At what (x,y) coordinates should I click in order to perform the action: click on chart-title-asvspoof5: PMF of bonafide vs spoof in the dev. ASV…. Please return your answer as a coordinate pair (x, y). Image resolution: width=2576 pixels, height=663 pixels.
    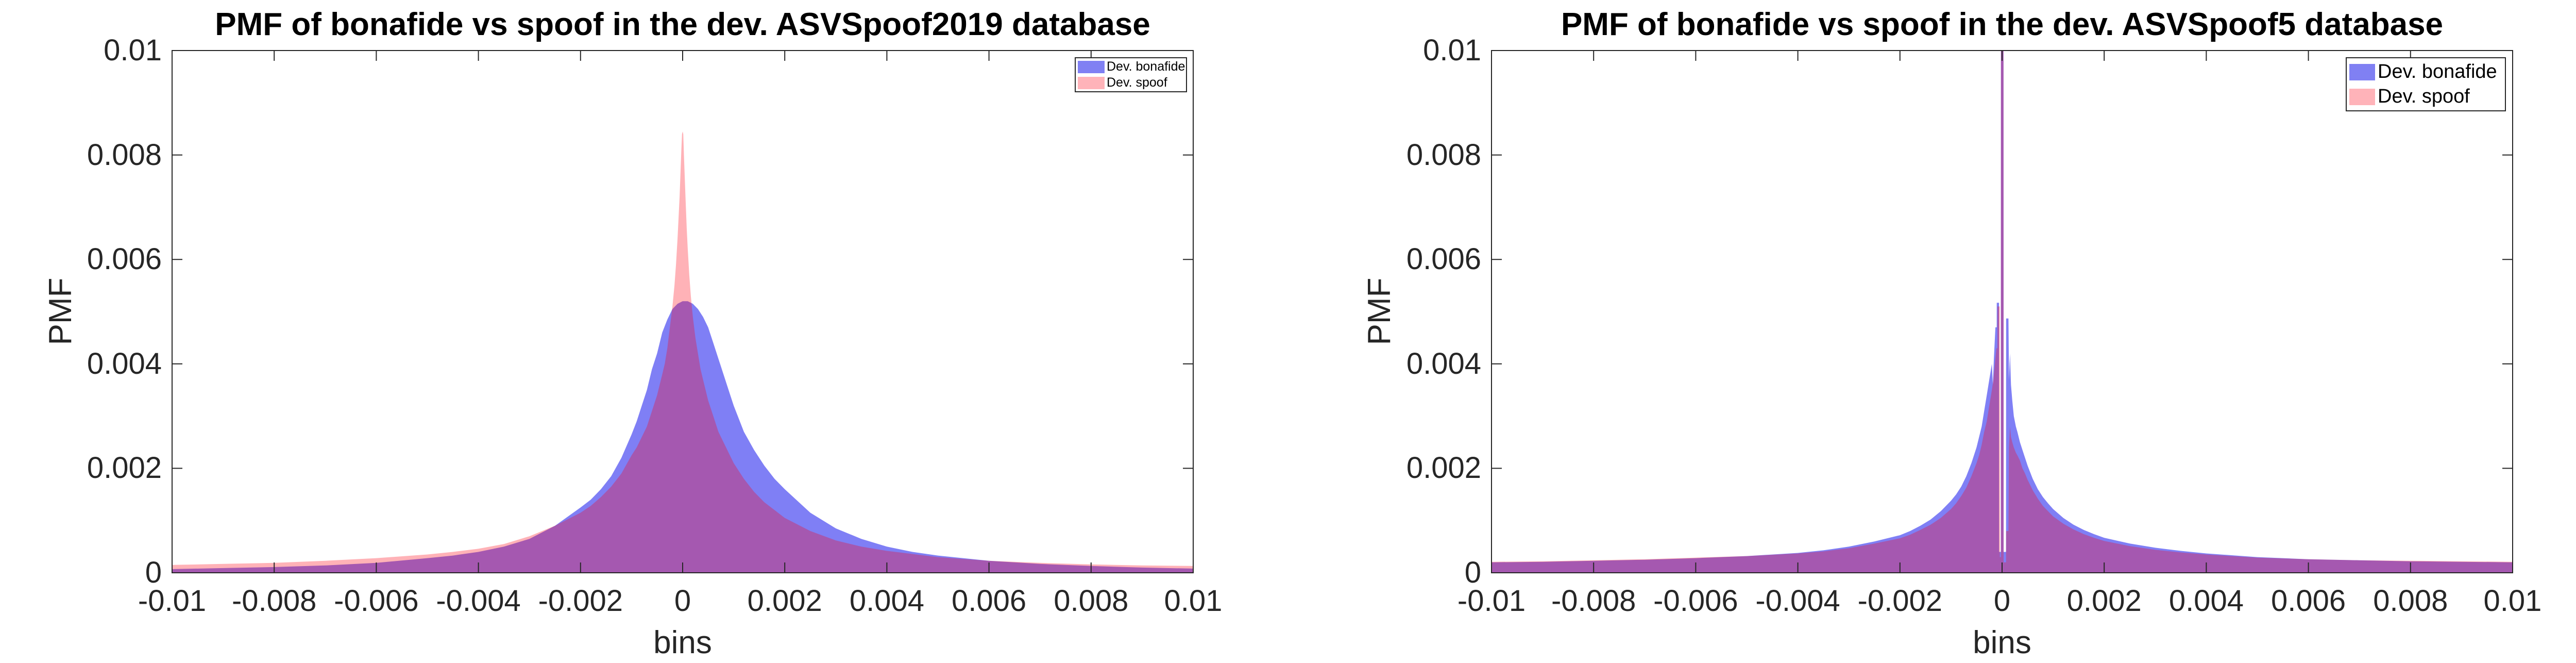
    Looking at the image, I should click on (2002, 24).